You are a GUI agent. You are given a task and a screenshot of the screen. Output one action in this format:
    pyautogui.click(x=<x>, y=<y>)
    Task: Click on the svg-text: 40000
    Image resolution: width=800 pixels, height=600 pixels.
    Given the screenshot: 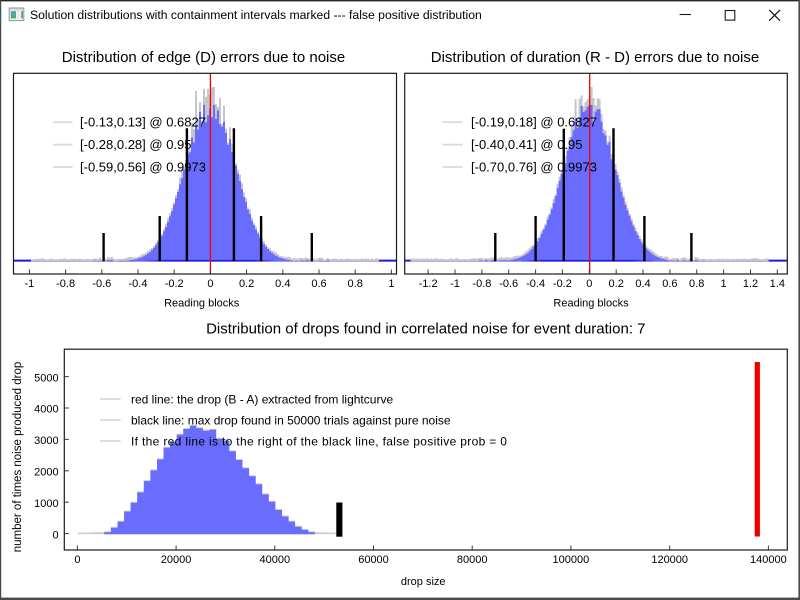 What is the action you would take?
    pyautogui.click(x=275, y=560)
    